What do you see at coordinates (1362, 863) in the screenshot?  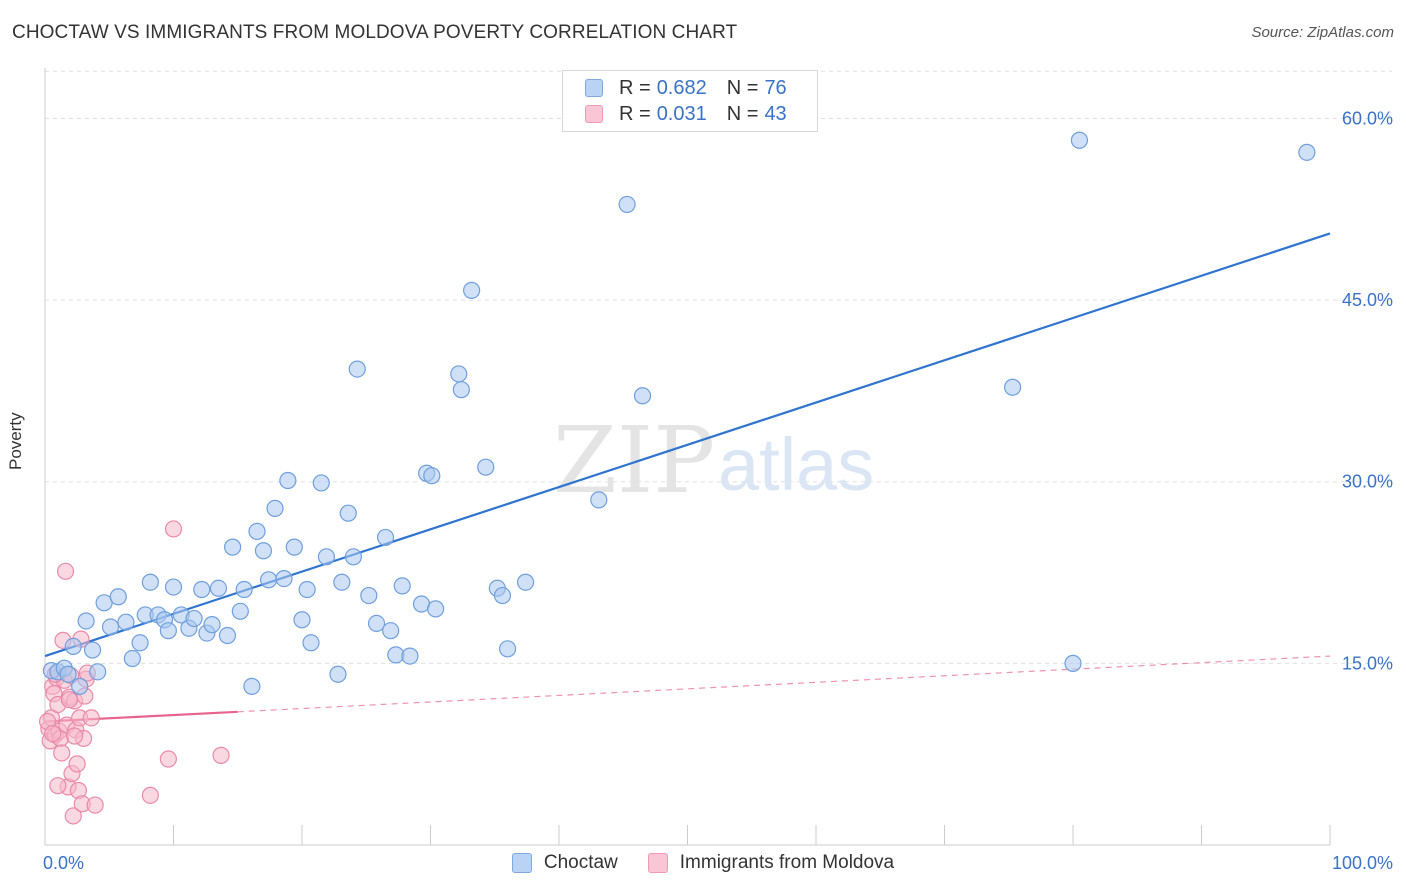 I see `x-tick-label: 100.0%` at bounding box center [1362, 863].